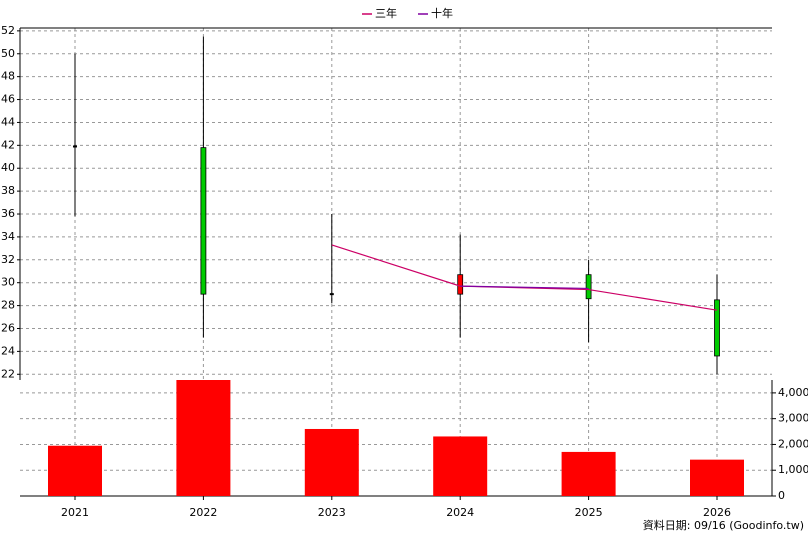 The width and height of the screenshot is (808, 540). Describe the element at coordinates (793, 418) in the screenshot. I see `y2-tick-label: 3,000` at that location.